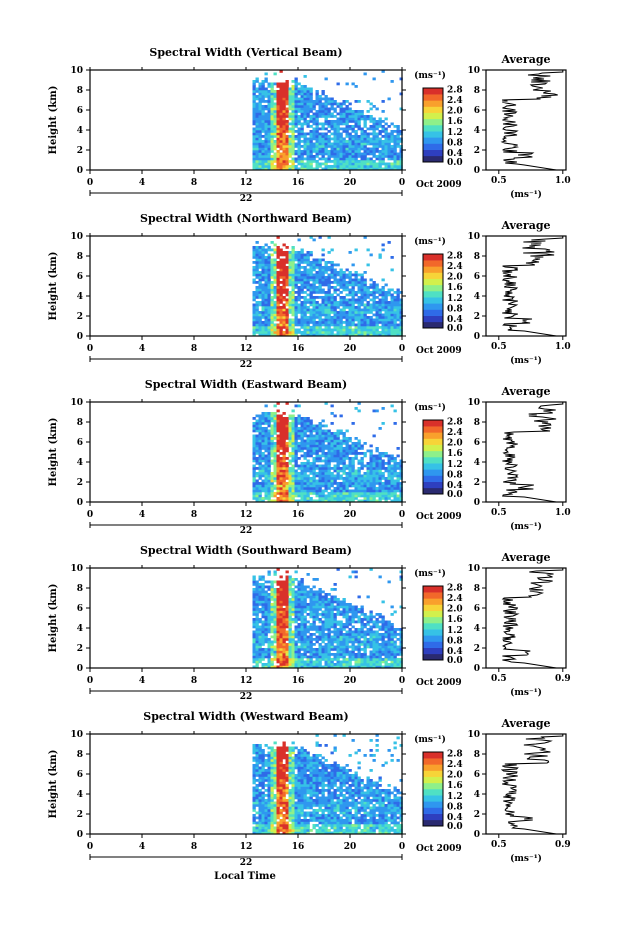  I want to click on avg-y-tick-label: 2, so click(477, 317).